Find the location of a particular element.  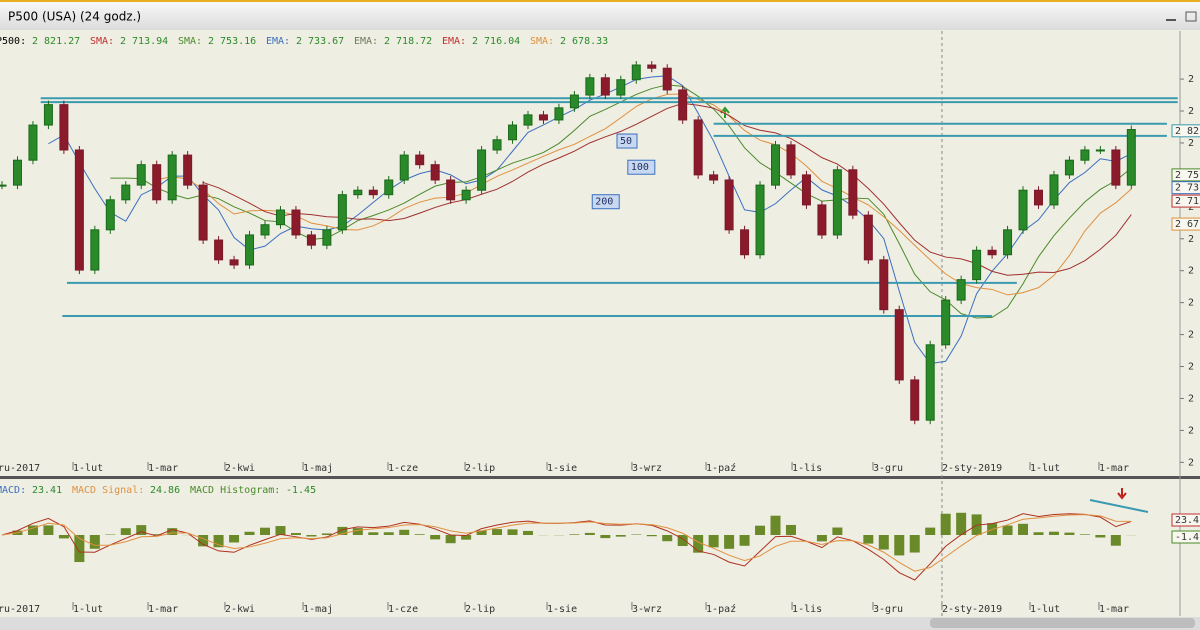

x-tick-label: 1-paź is located at coordinates (721, 468).